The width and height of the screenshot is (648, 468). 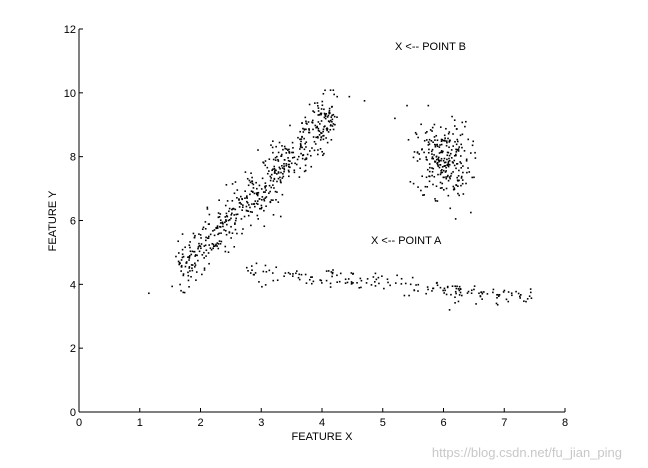 What do you see at coordinates (200, 423) in the screenshot?
I see `x-tick-label: 2` at bounding box center [200, 423].